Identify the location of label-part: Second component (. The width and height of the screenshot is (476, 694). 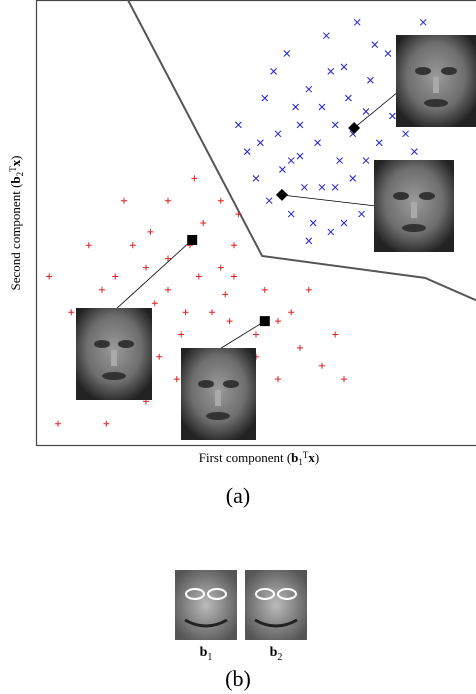
(15, 237).